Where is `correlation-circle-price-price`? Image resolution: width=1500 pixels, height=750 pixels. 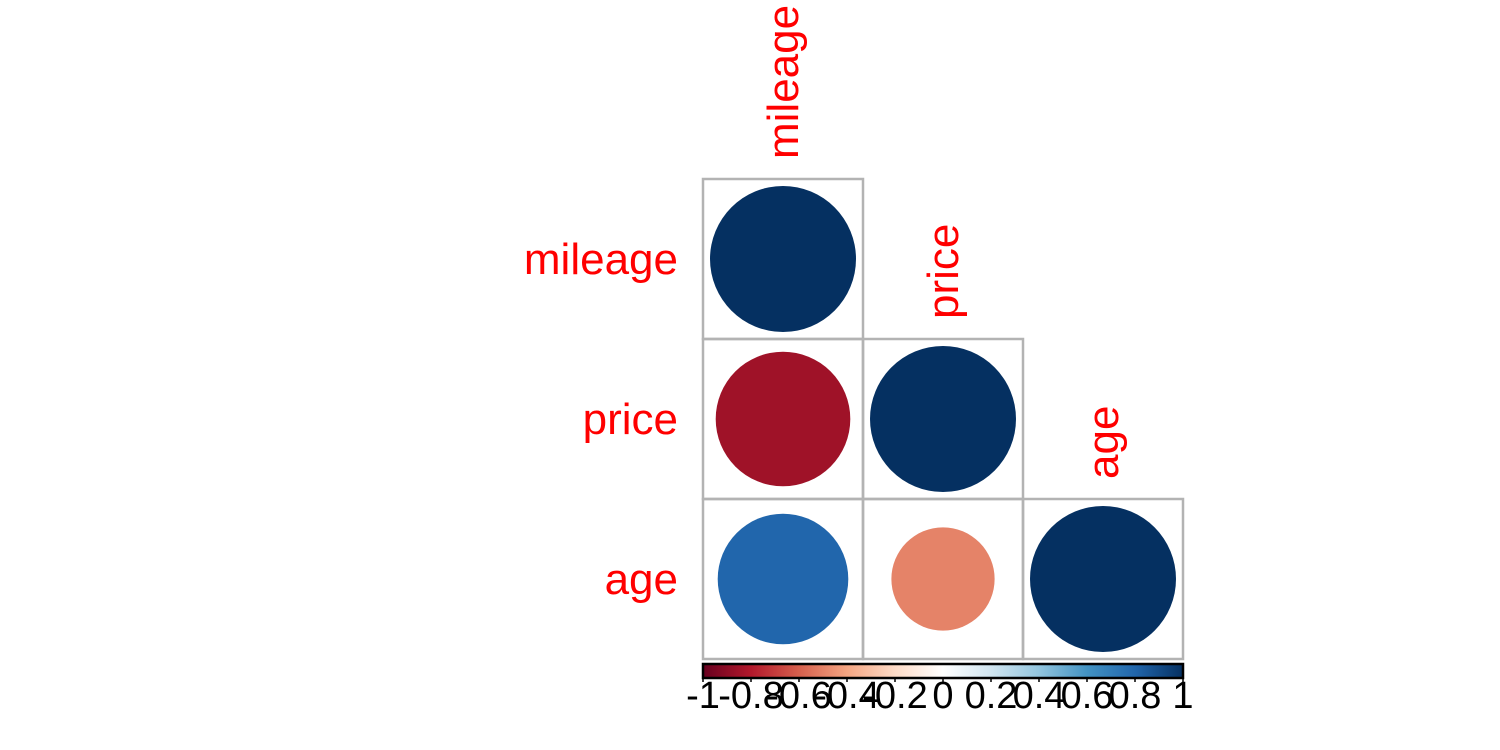
correlation-circle-price-price is located at coordinates (943, 419).